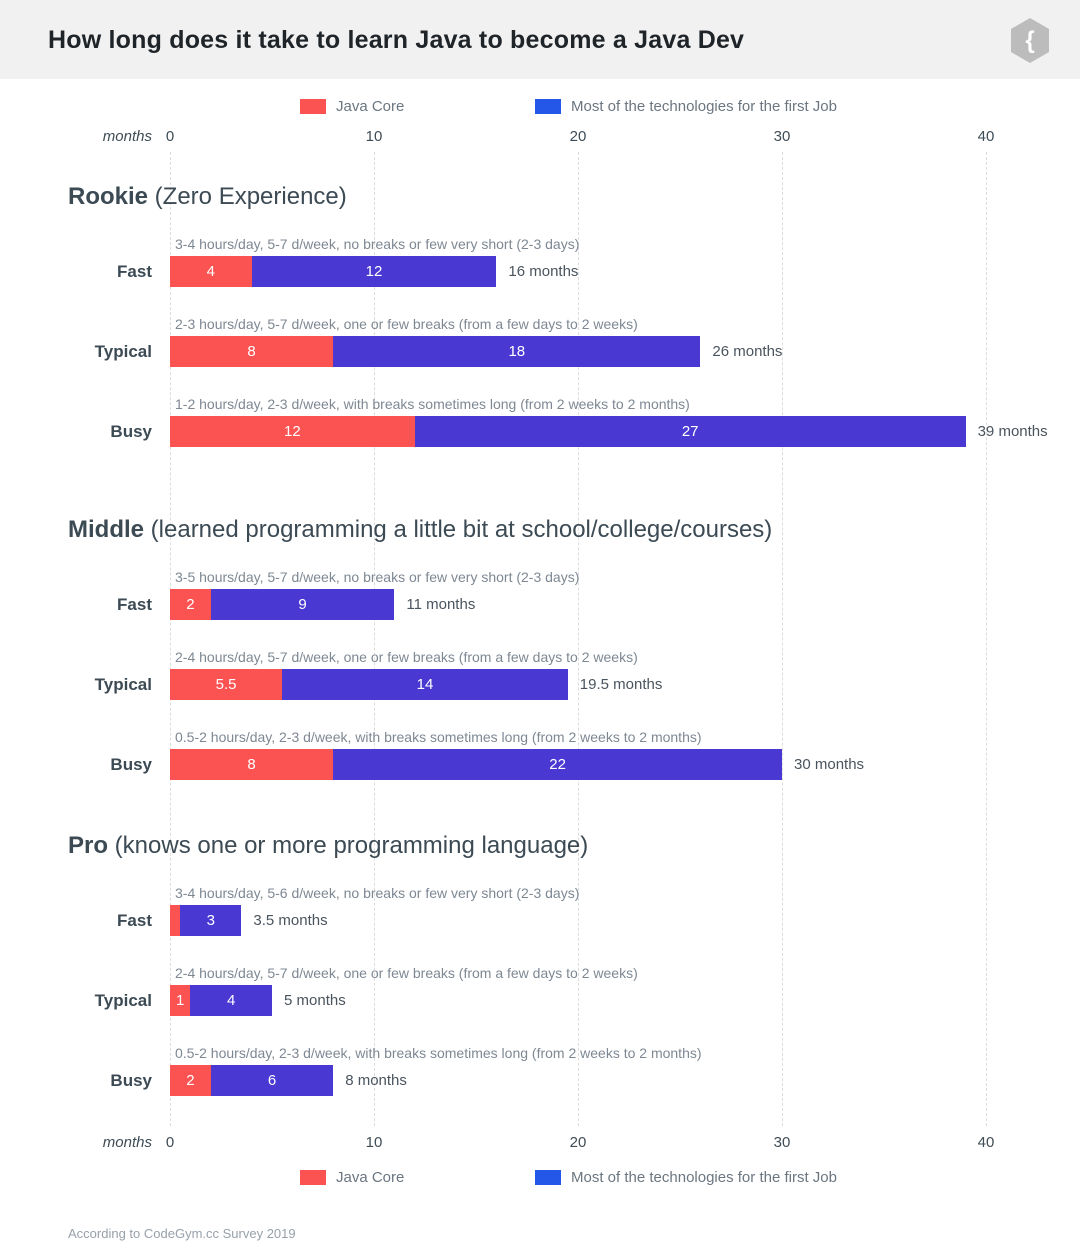 Image resolution: width=1080 pixels, height=1249 pixels. I want to click on group-suffix: (Zero Experience), so click(247, 196).